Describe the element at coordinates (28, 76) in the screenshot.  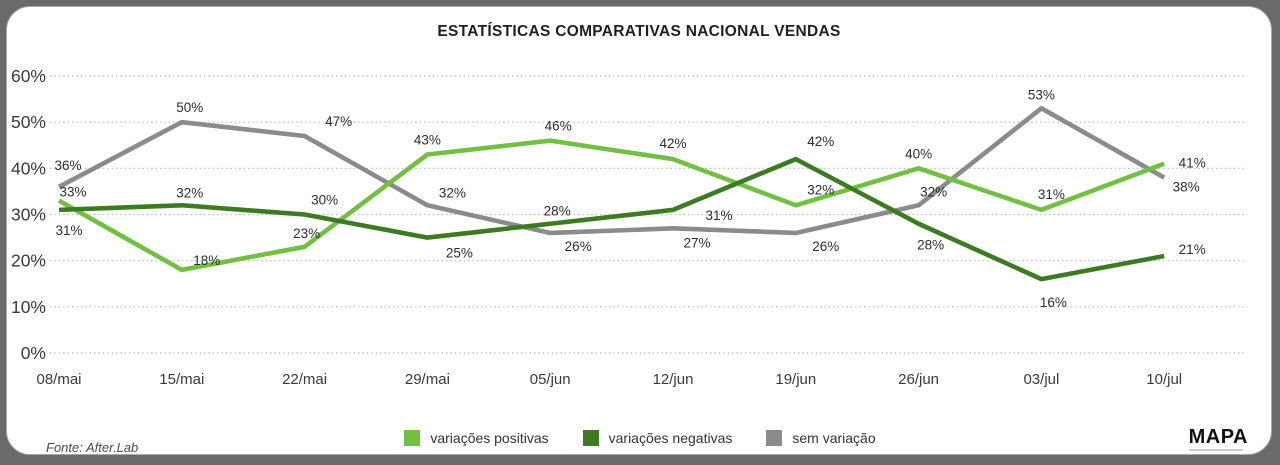
I see `y-tick-label: 60%` at that location.